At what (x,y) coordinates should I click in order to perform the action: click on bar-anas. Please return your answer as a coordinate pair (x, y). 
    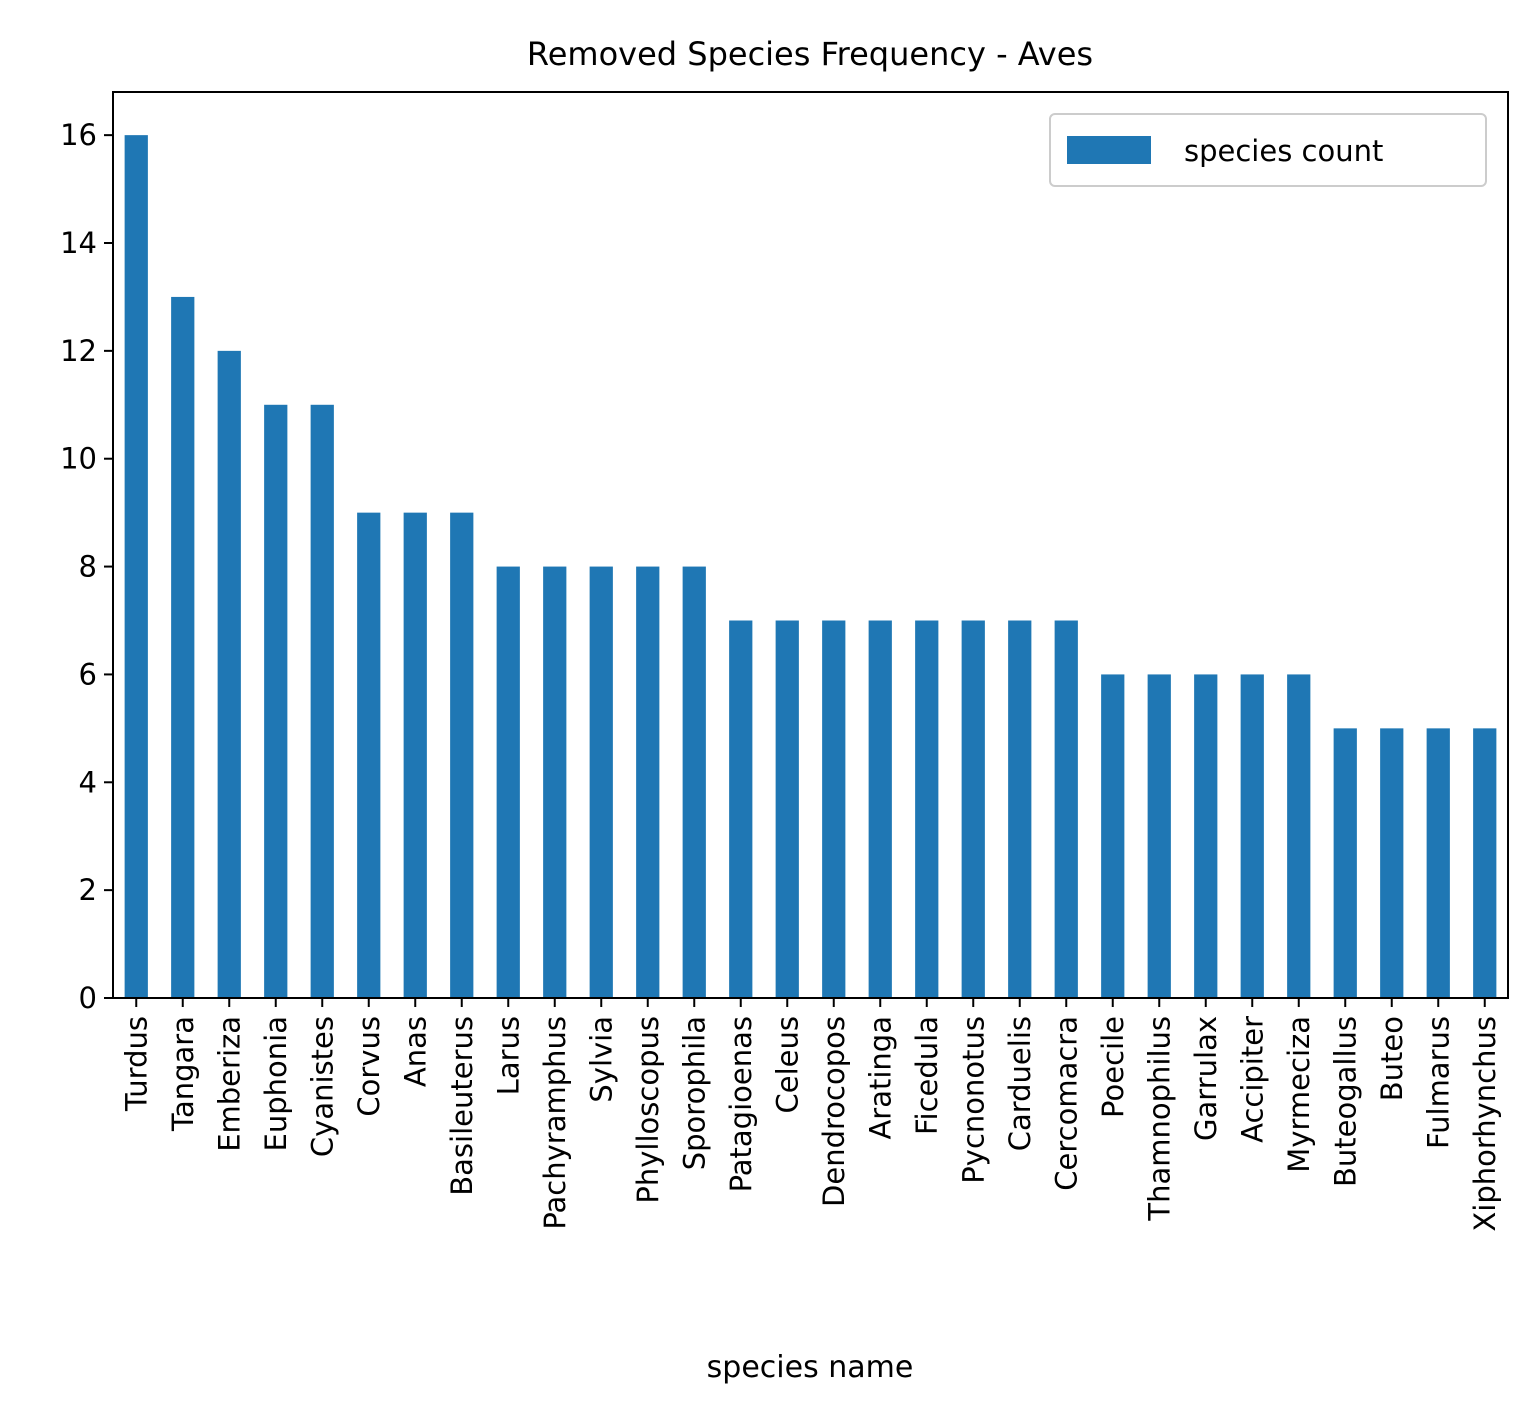
    Looking at the image, I should click on (415, 755).